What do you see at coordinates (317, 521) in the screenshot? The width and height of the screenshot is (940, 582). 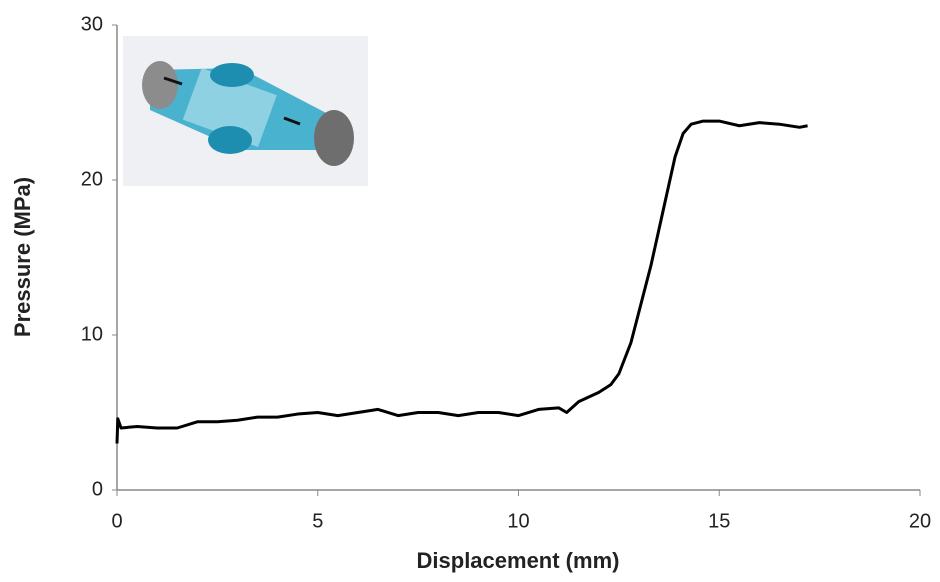 I see `x-tick-label: 5` at bounding box center [317, 521].